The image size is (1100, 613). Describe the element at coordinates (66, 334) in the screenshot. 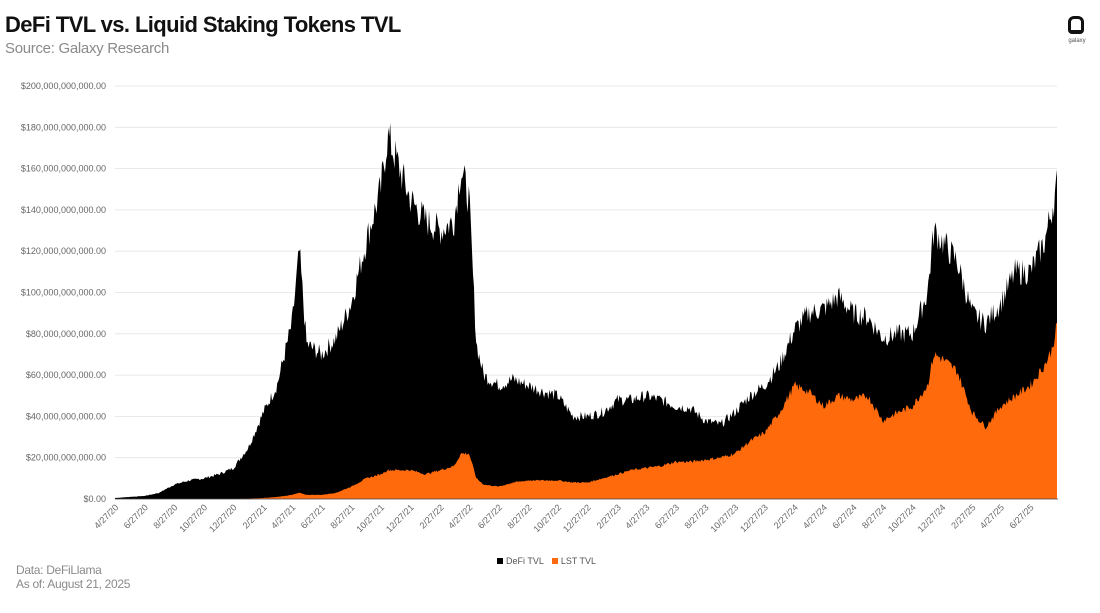

I see `y-tick-label: $80,000,000,000.00` at that location.